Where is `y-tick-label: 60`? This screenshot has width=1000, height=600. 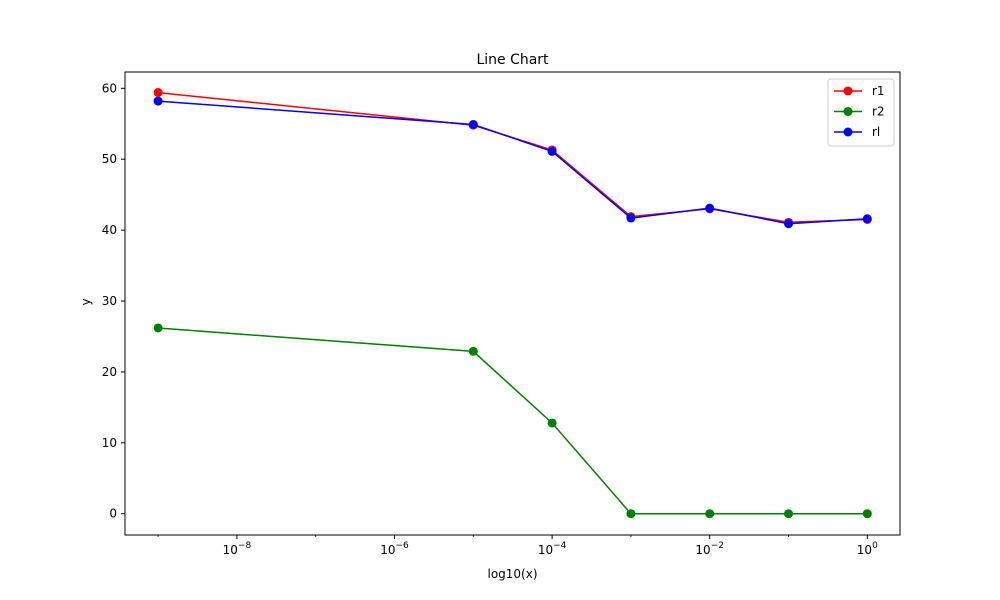 y-tick-label: 60 is located at coordinates (109, 88).